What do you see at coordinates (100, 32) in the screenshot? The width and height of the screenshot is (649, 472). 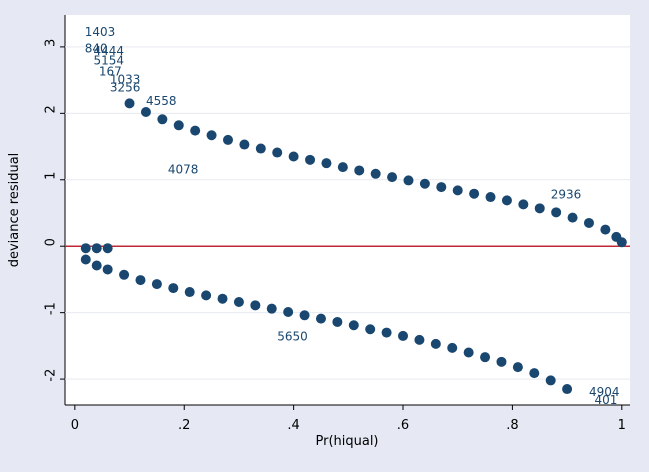 I see `point-label: 1403` at bounding box center [100, 32].